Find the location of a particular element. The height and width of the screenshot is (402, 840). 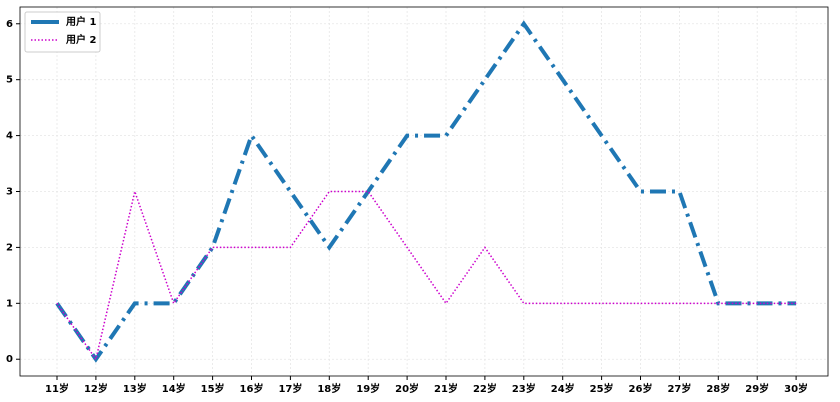

x-tick-label: 27岁 is located at coordinates (679, 388).